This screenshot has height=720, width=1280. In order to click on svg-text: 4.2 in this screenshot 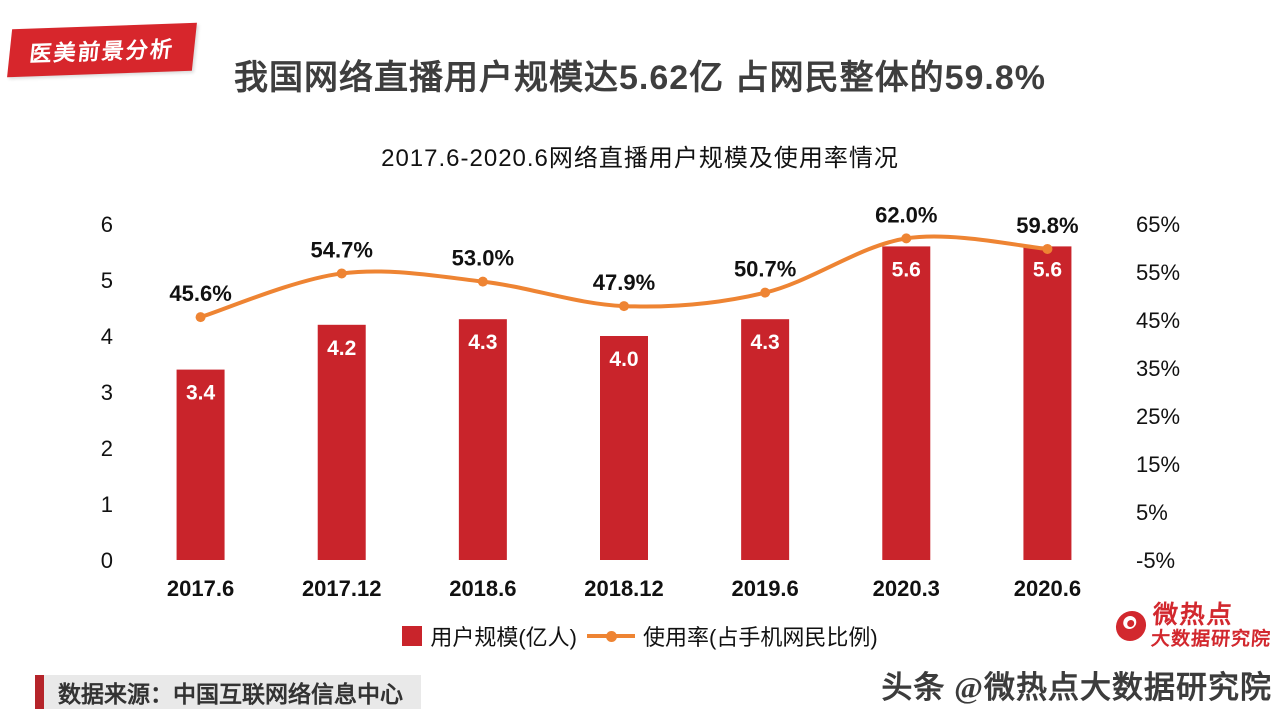, I will do `click(341, 348)`.